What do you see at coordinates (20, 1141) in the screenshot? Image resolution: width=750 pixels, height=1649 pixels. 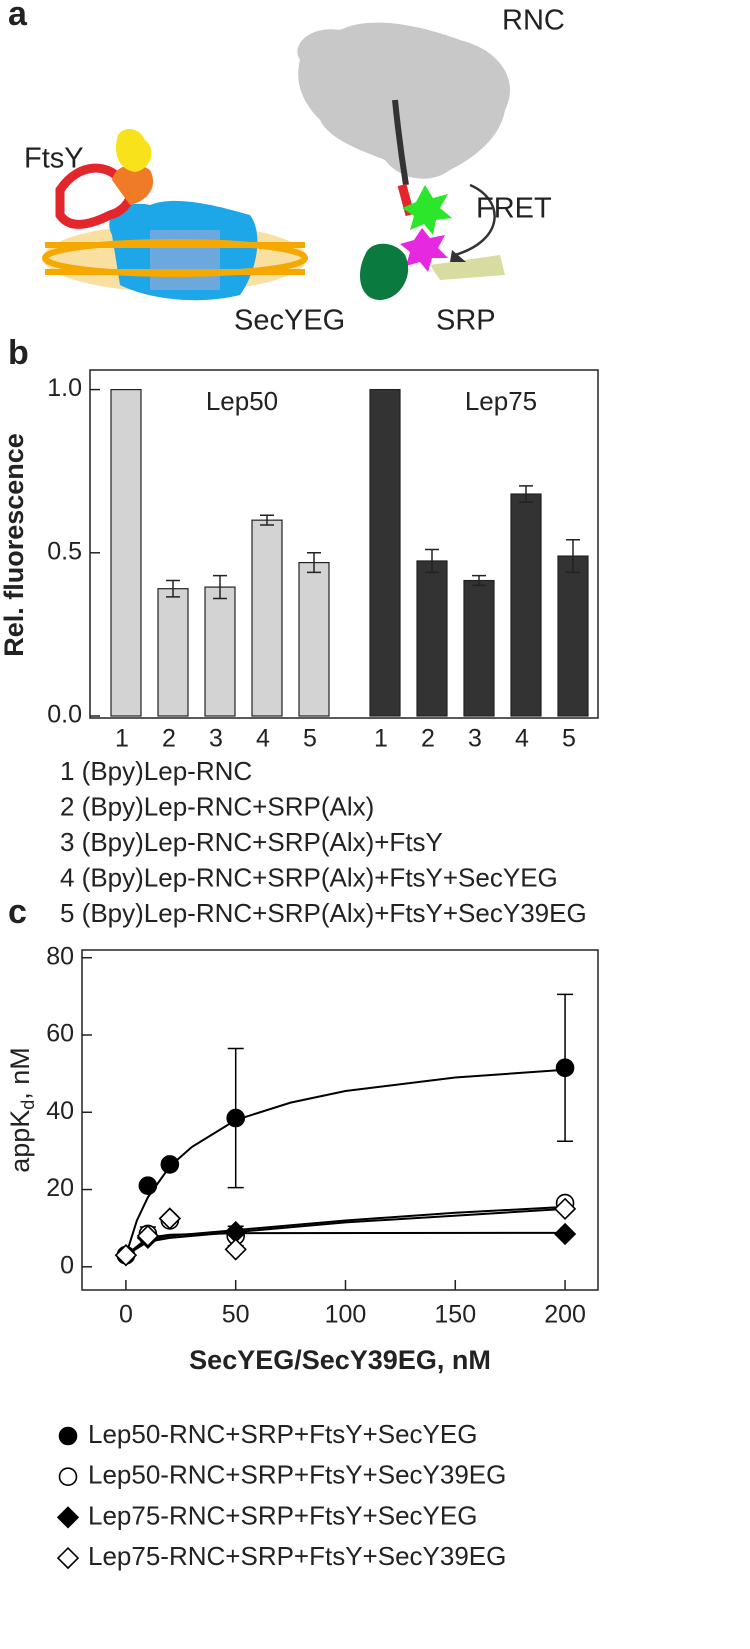 I see `y-label-part: appK` at bounding box center [20, 1141].